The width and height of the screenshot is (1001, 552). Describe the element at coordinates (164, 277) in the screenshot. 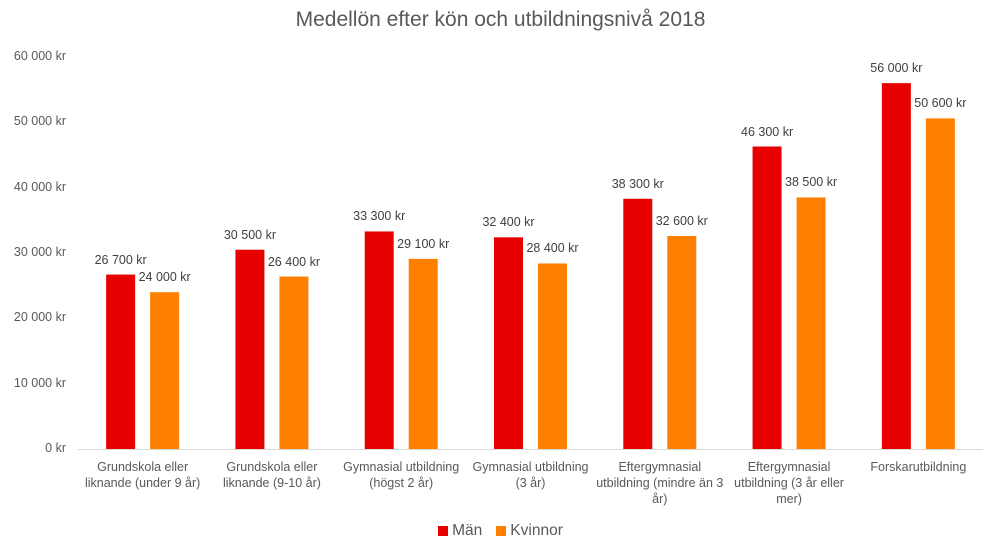

I see `data-label: 24 000 kr` at that location.